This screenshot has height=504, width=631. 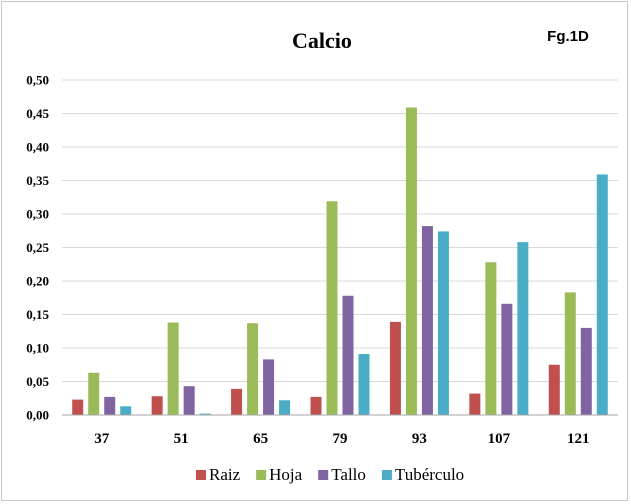 What do you see at coordinates (419, 439) in the screenshot?
I see `x-tick-label: 93` at bounding box center [419, 439].